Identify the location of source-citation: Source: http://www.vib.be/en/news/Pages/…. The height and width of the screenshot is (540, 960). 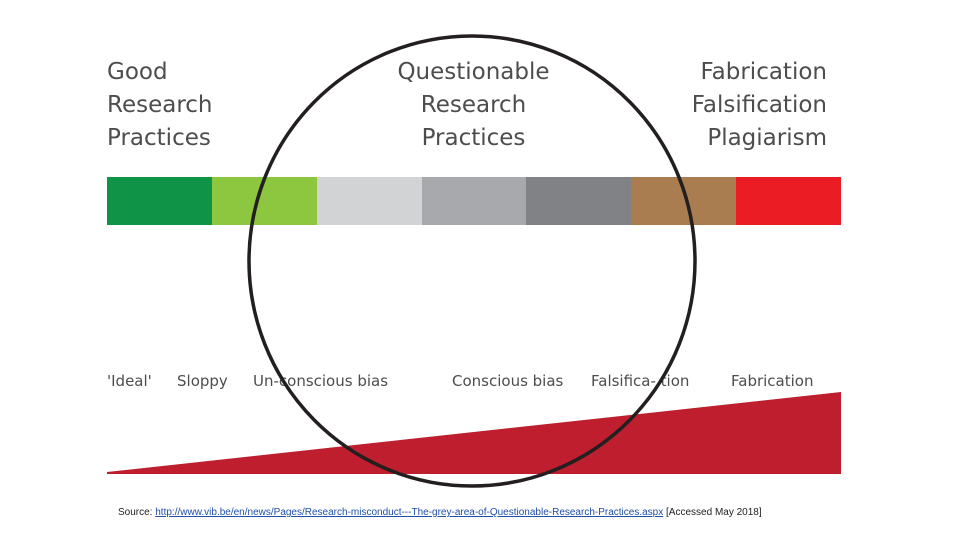
(440, 512).